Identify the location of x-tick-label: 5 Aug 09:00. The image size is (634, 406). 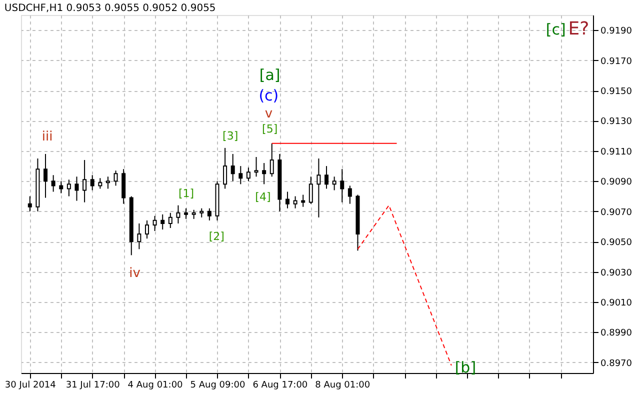
(218, 385).